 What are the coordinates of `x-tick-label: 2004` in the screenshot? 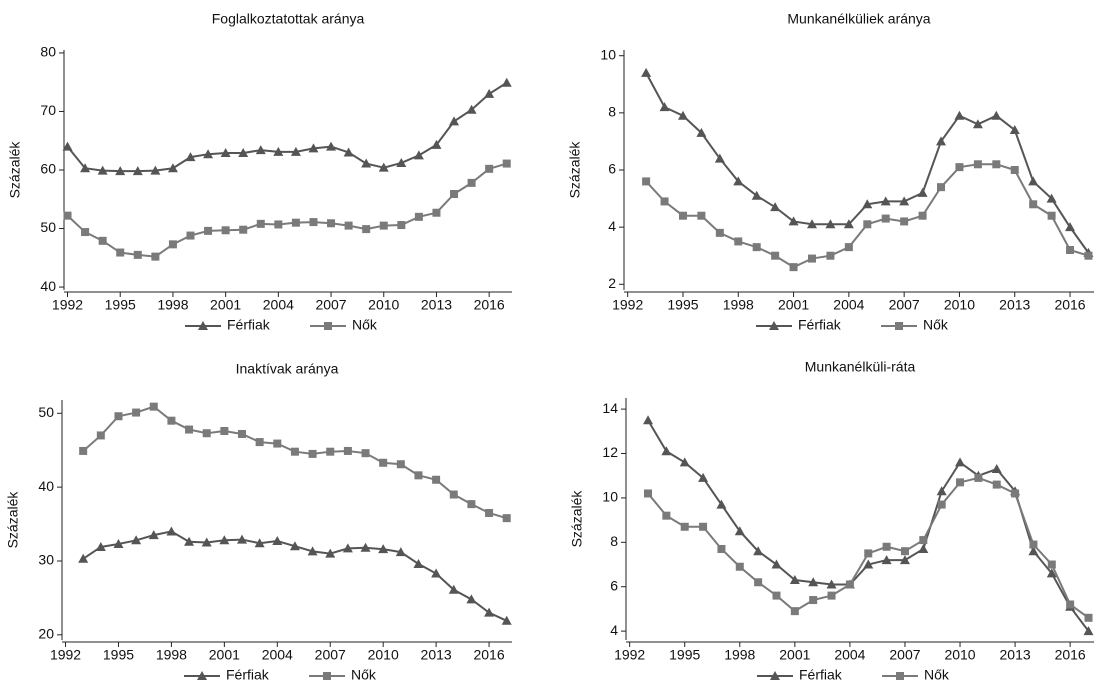 It's located at (278, 305).